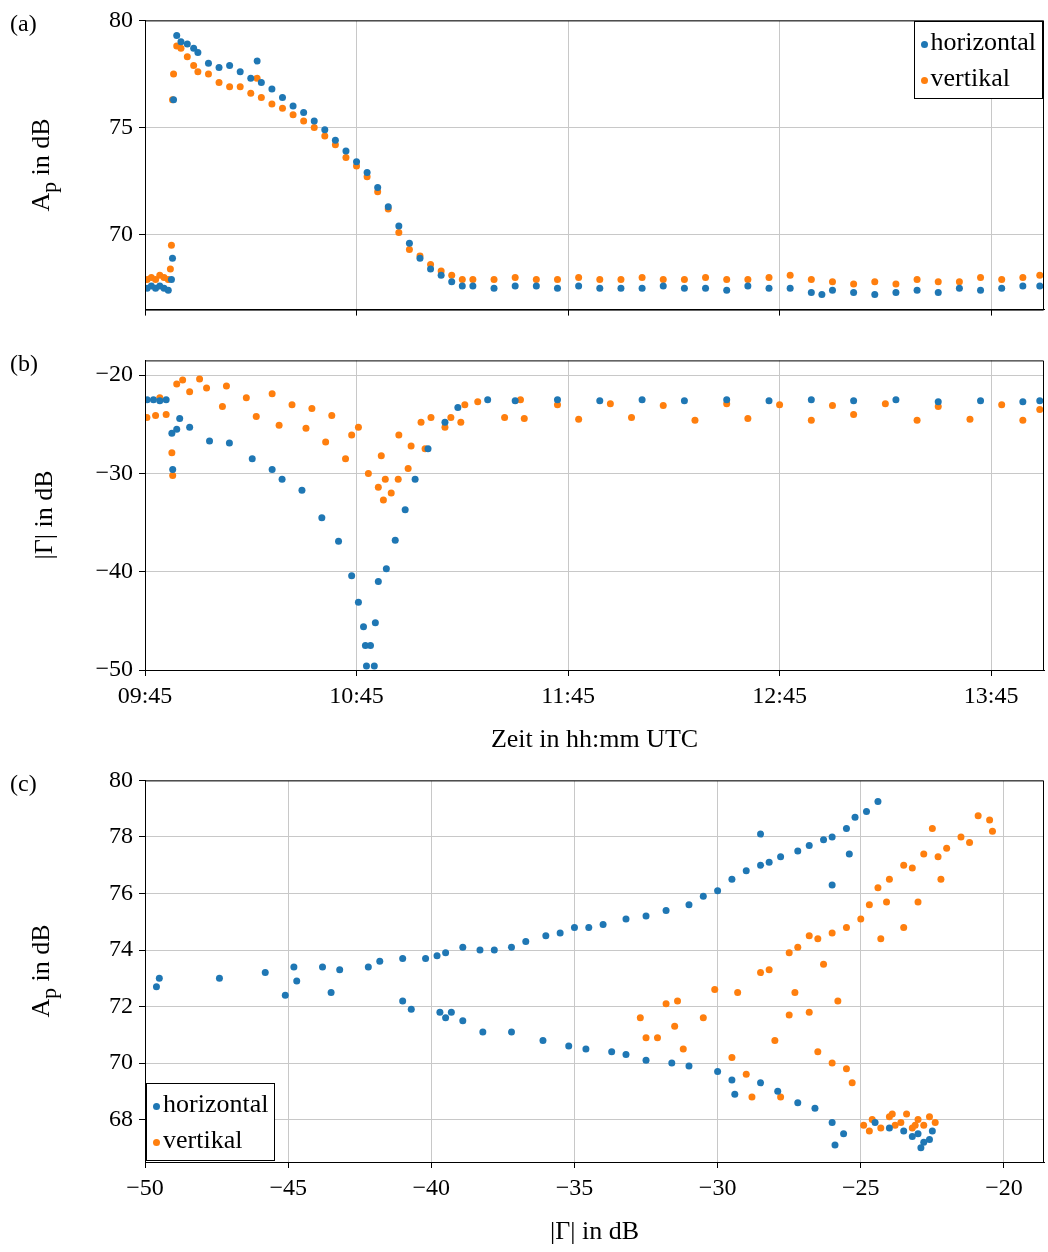 The width and height of the screenshot is (1048, 1252). I want to click on y-tick-label: 74, so click(121, 948).